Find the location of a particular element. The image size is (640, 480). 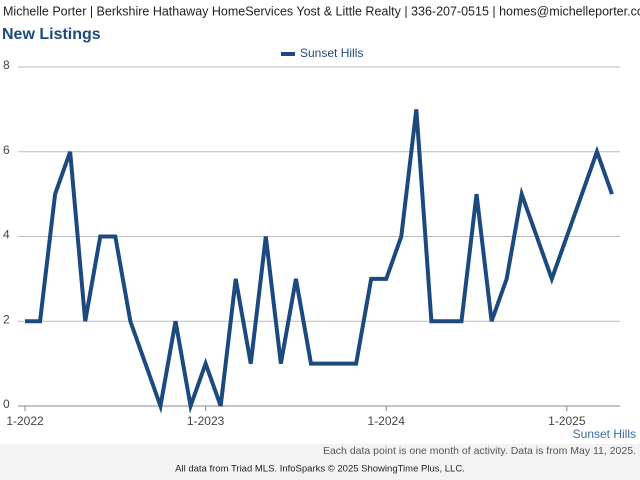

y-tick-label: 8 is located at coordinates (6, 65).